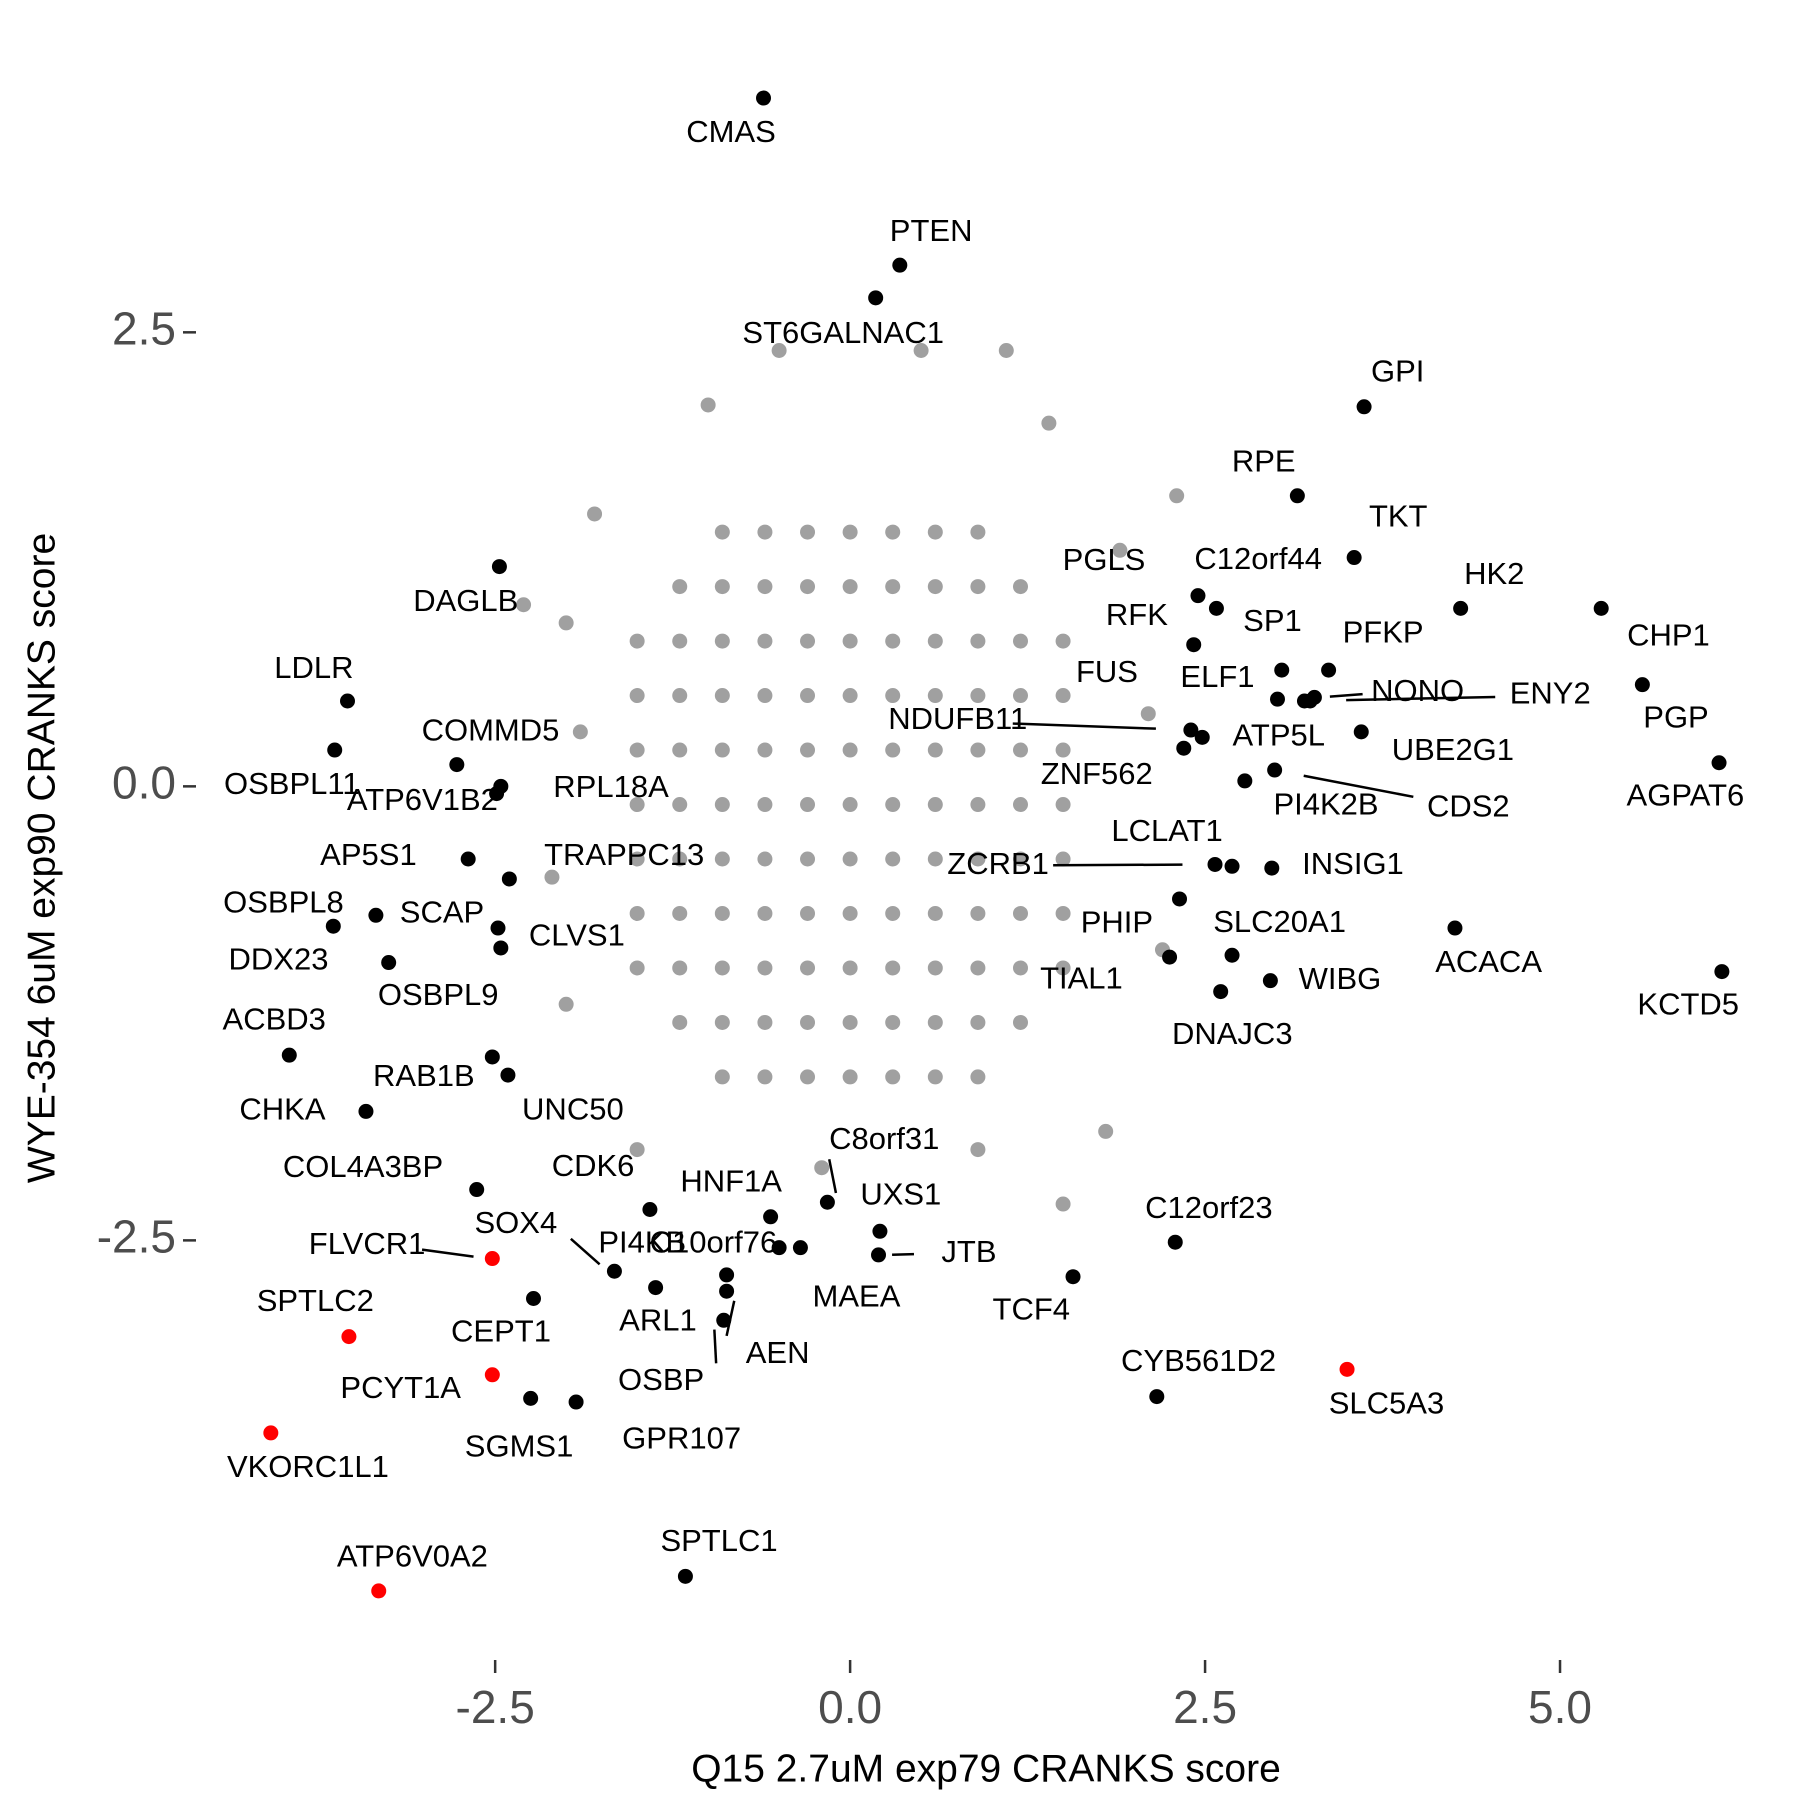 The width and height of the screenshot is (1800, 1800). I want to click on point-label: SGMS1, so click(519, 1445).